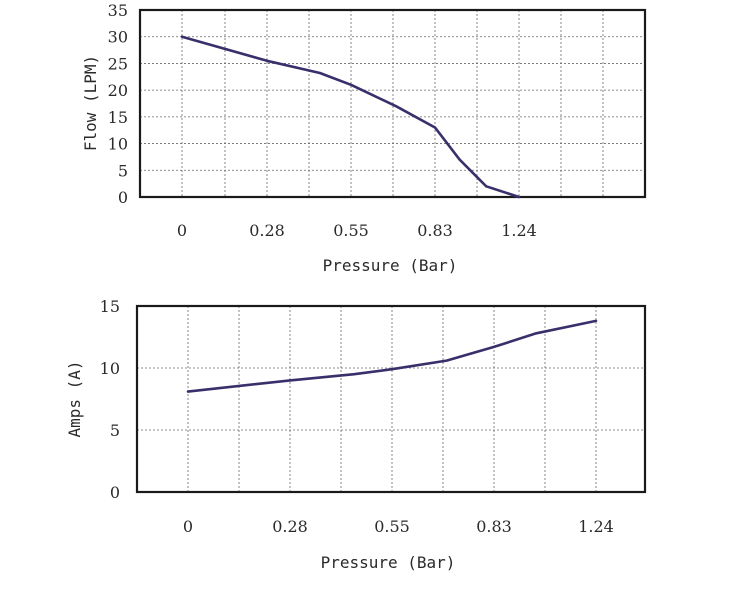  Describe the element at coordinates (188, 526) in the screenshot. I see `amps-x-tick-label: 0` at that location.